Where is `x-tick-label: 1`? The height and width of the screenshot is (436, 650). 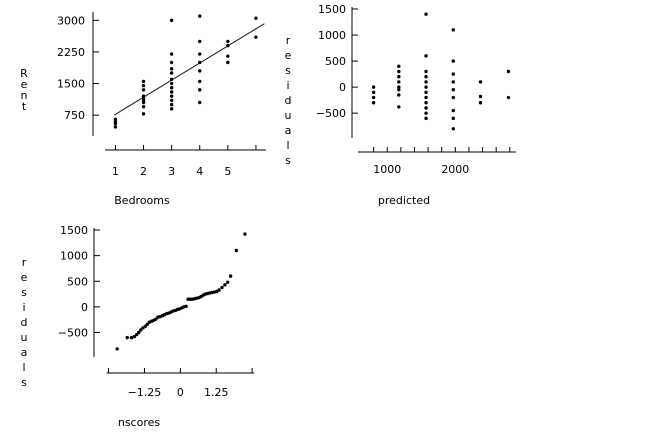
x-tick-label: 1 is located at coordinates (115, 171).